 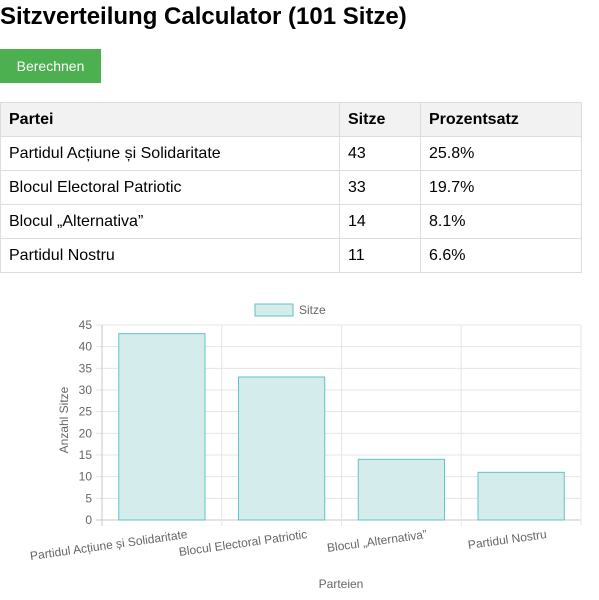 I want to click on y-tick-label: 5, so click(x=88, y=498).